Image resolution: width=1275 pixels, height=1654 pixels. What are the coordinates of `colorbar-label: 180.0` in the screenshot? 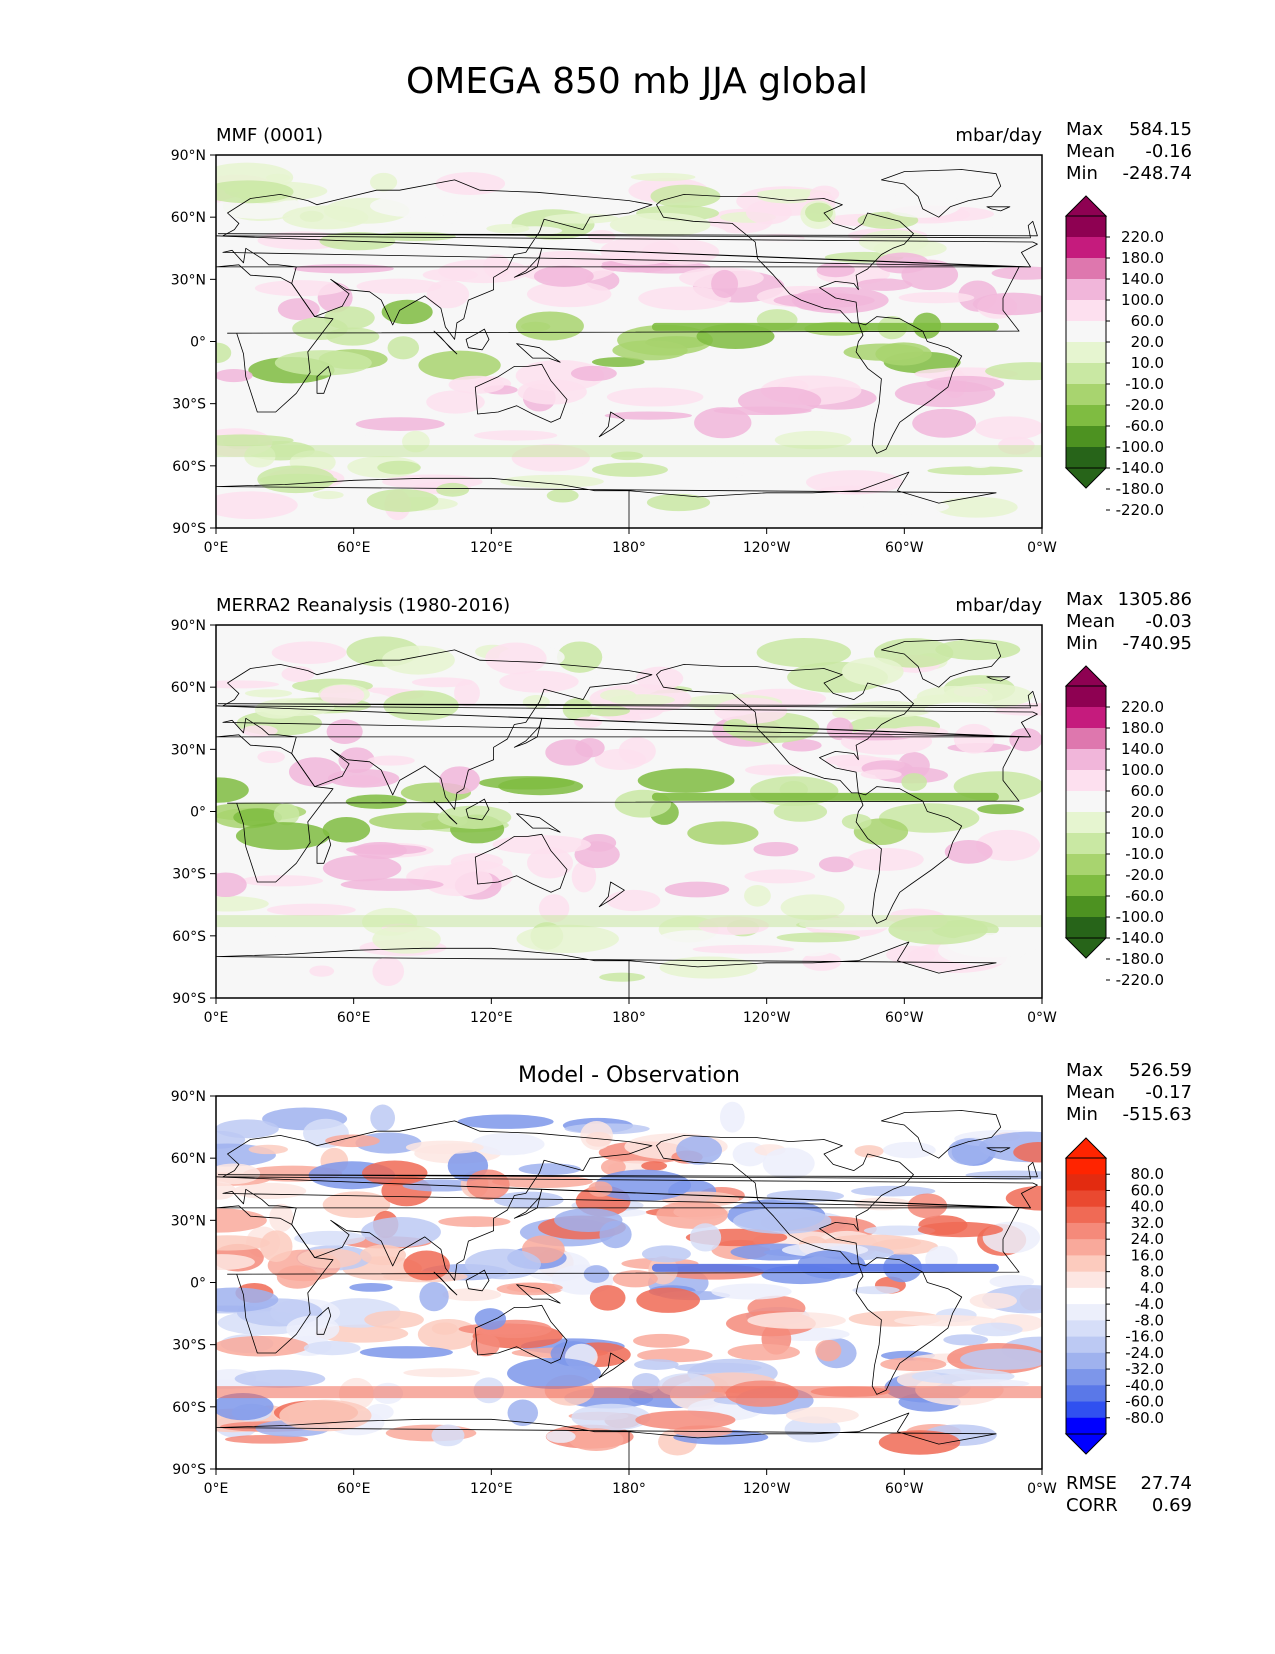 It's located at (1142, 728).